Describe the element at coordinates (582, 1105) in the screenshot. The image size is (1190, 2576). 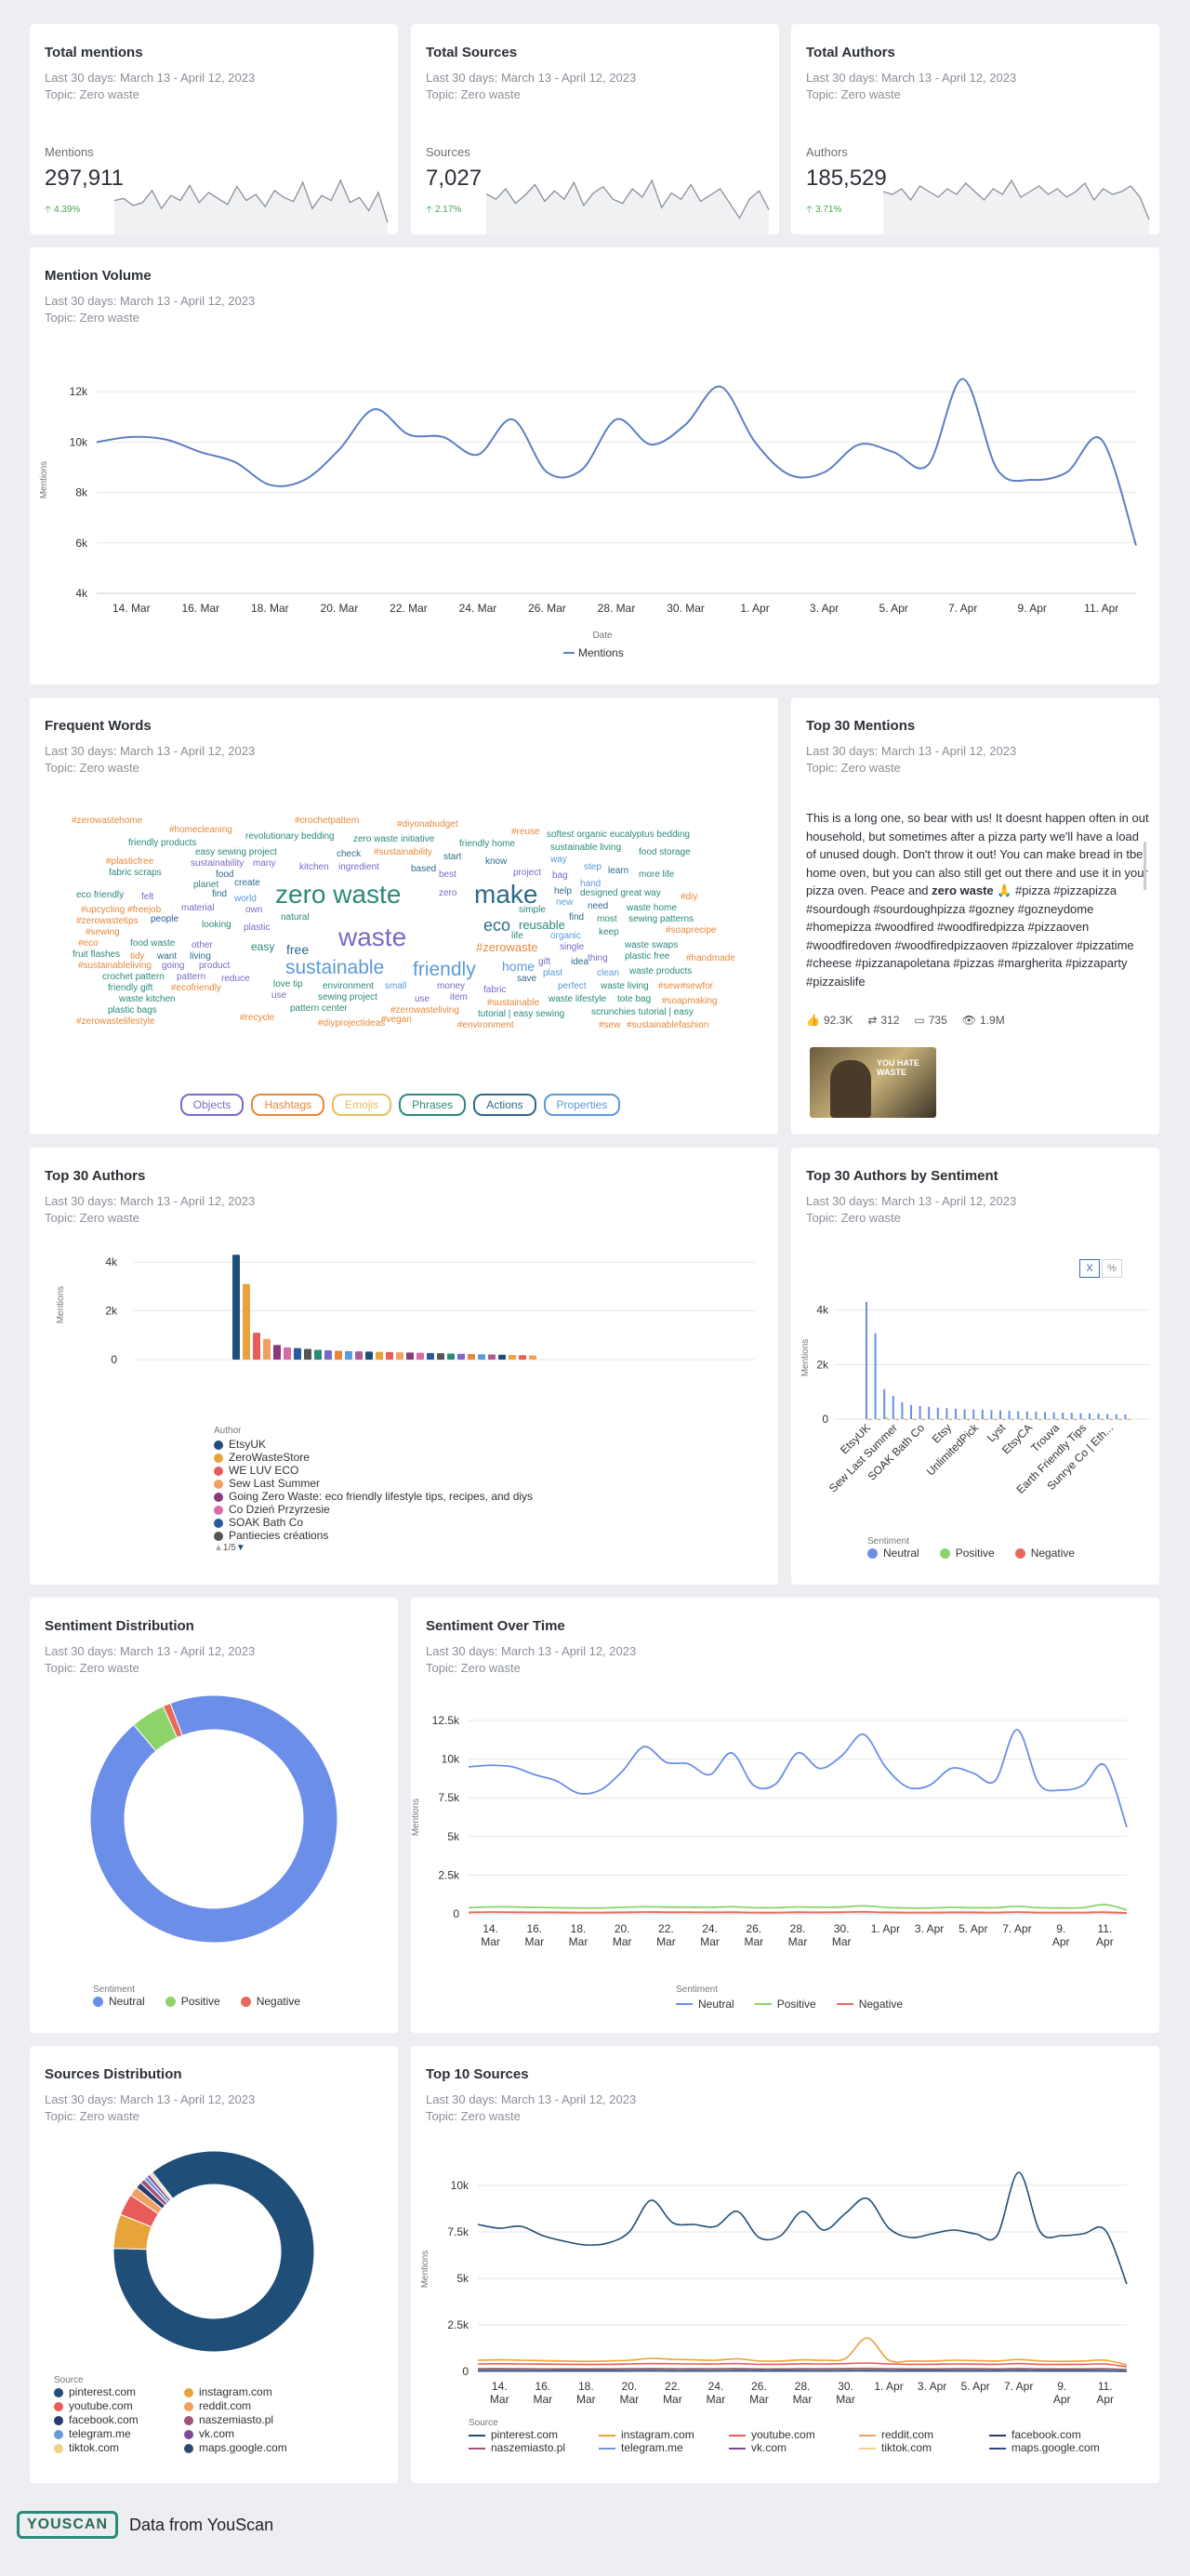
I see `pill-properties: Properties` at that location.